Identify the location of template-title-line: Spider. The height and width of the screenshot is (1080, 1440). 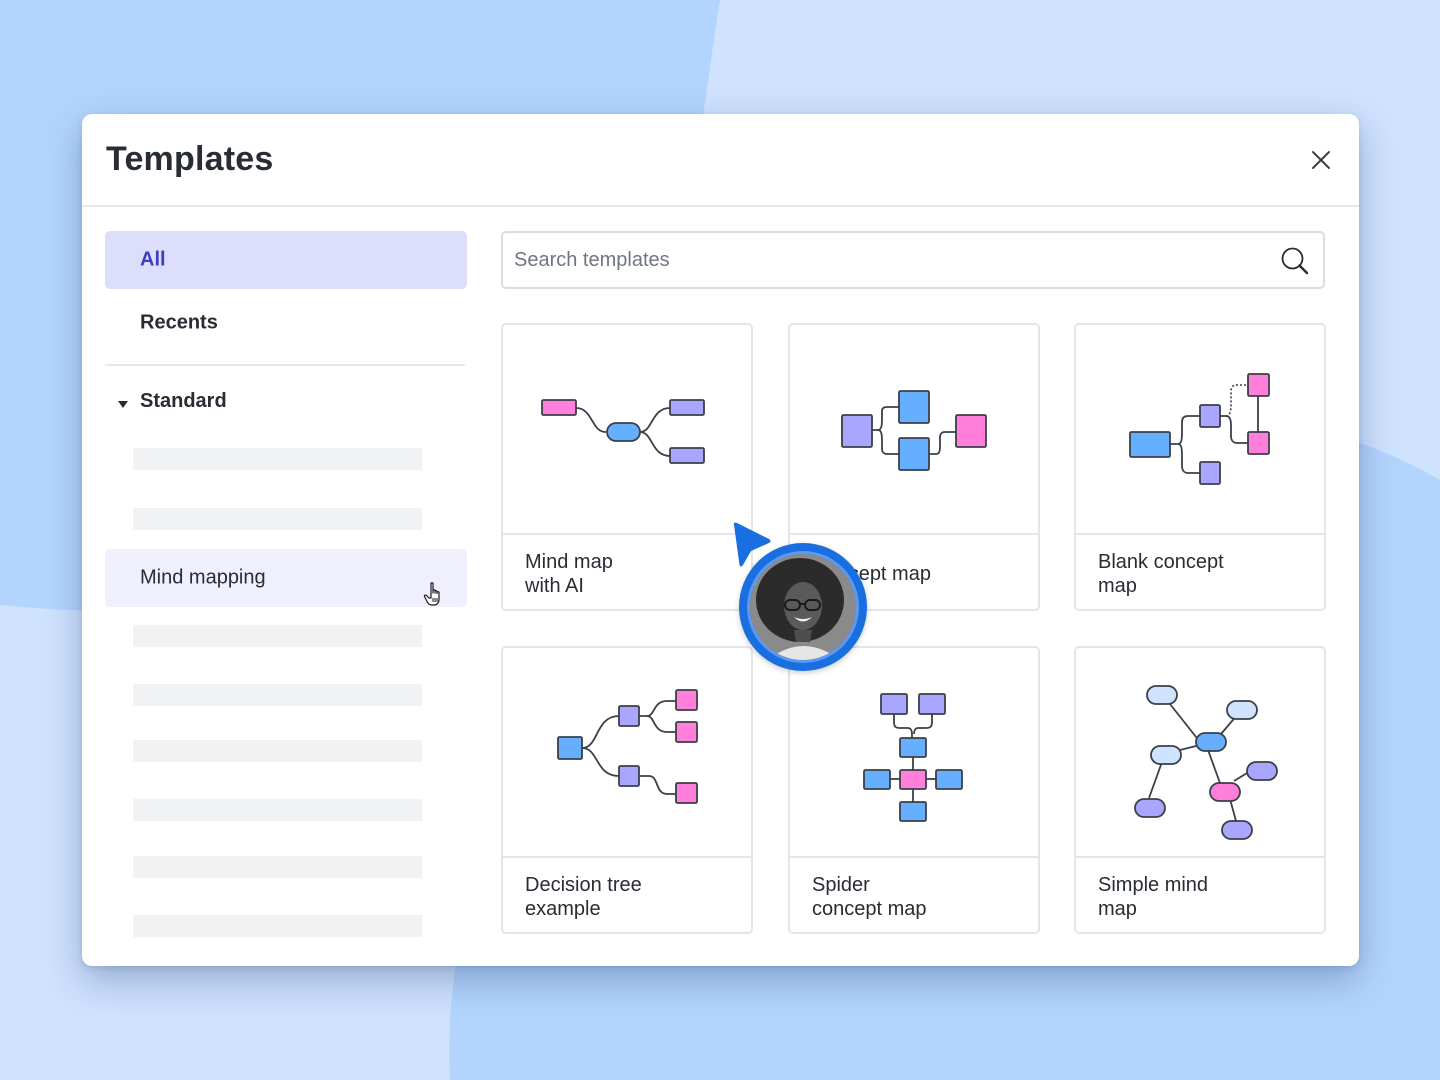
(841, 885).